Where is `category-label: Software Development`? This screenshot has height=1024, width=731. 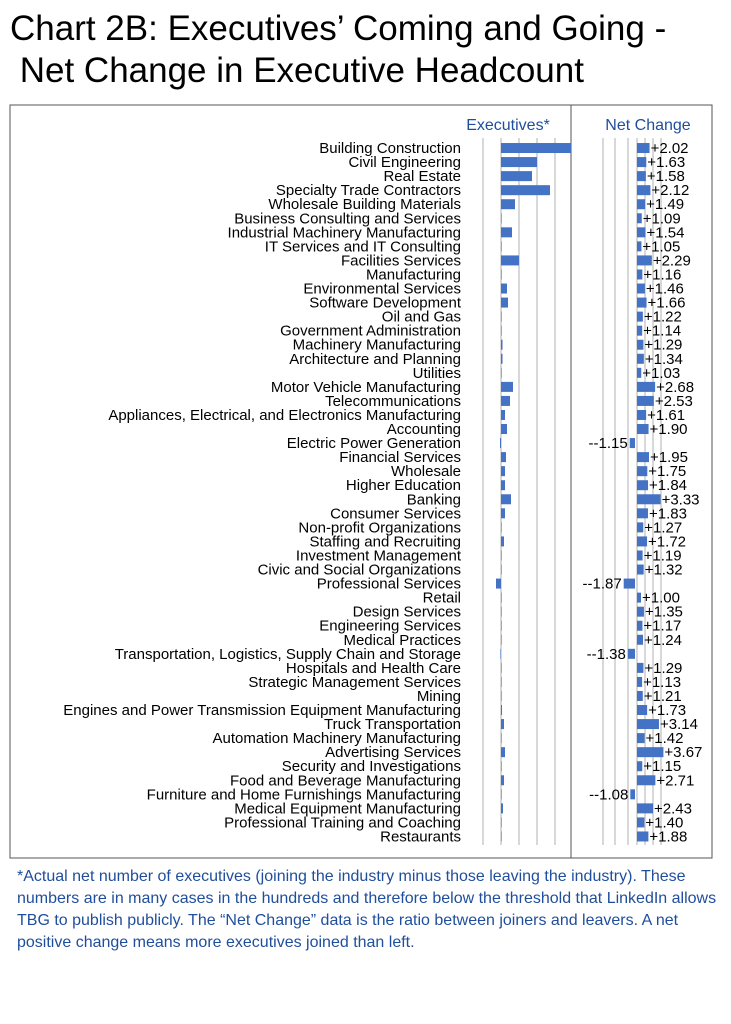
category-label: Software Development is located at coordinates (385, 303).